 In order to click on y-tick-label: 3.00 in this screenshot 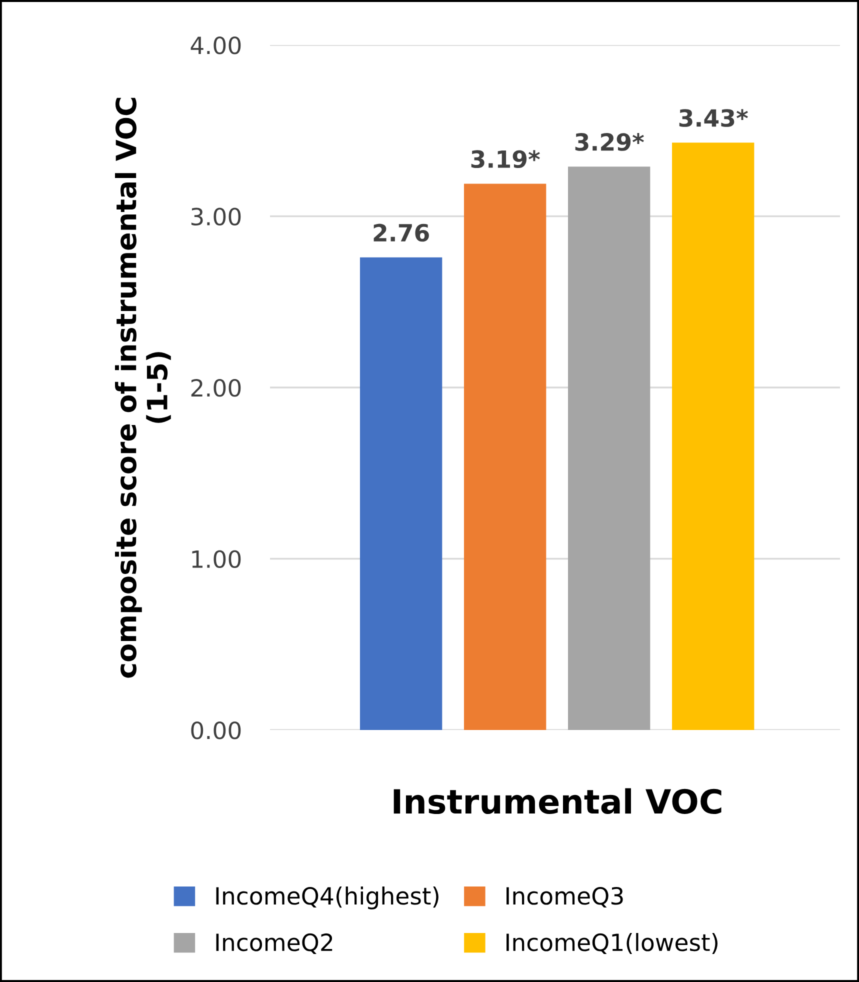, I will do `click(216, 217)`.